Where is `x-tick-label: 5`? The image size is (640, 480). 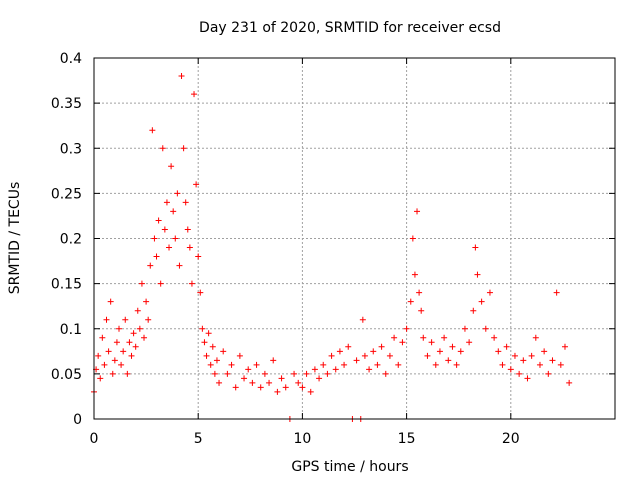 x-tick-label: 5 is located at coordinates (198, 439).